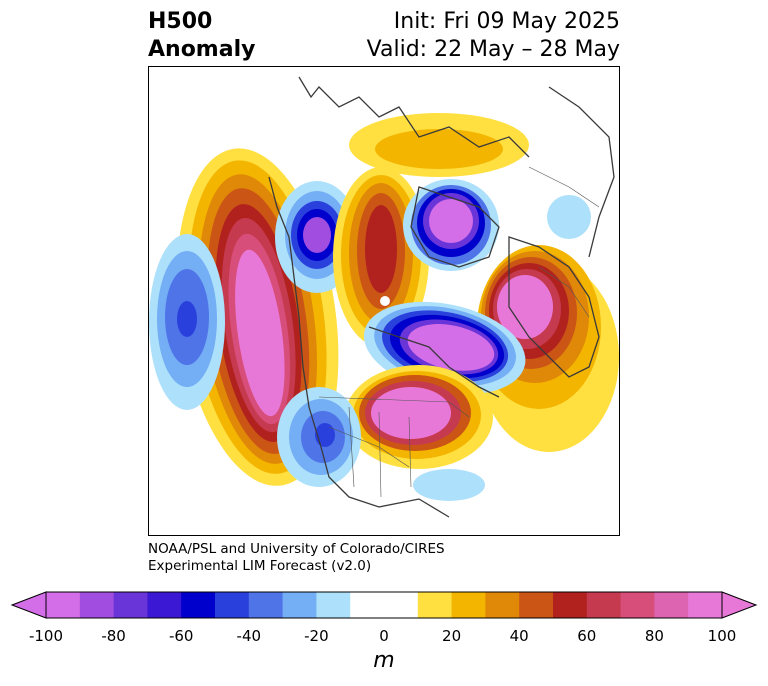 Image resolution: width=768 pixels, height=686 pixels. I want to click on colorbar-tick-label: 40, so click(519, 636).